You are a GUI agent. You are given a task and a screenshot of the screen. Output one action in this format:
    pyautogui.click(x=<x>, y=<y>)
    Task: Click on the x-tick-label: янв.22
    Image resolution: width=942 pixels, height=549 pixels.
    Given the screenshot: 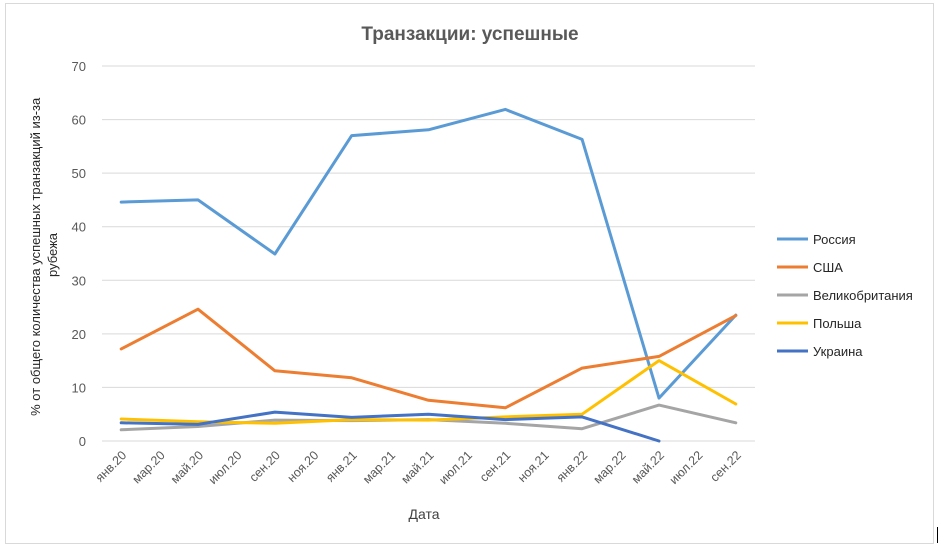 What is the action you would take?
    pyautogui.click(x=572, y=466)
    